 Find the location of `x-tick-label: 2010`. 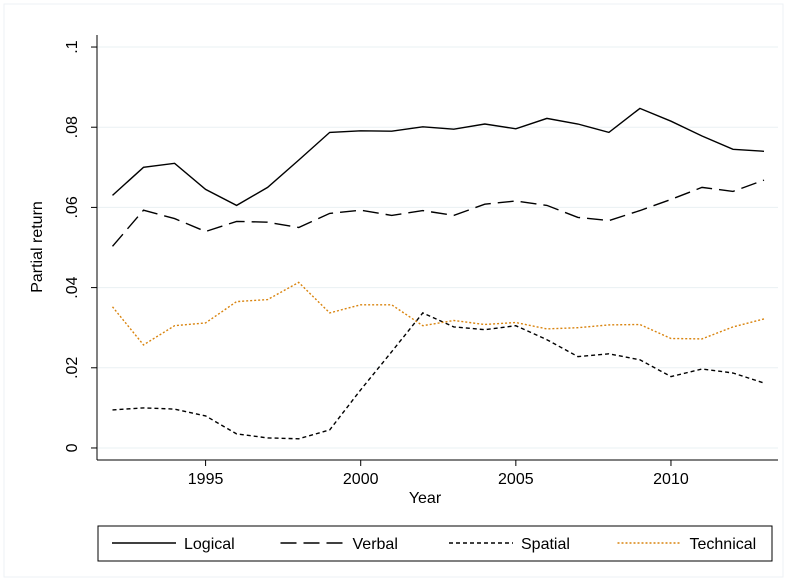

x-tick-label: 2010 is located at coordinates (671, 479).